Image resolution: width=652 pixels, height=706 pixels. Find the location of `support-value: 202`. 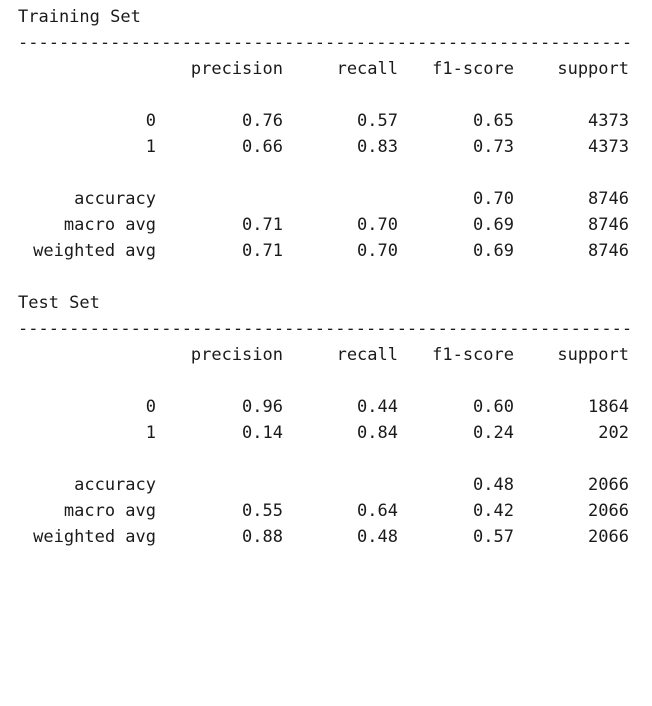

support-value: 202 is located at coordinates (613, 433).